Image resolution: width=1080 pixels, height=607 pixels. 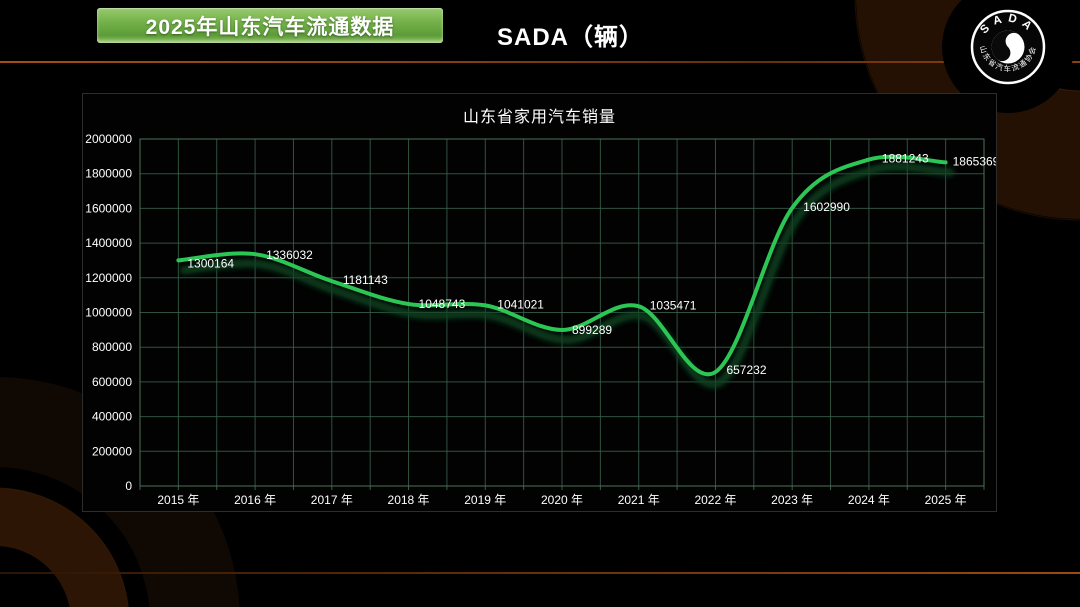 What do you see at coordinates (974, 161) in the screenshot?
I see `svg-text: 1865369` at bounding box center [974, 161].